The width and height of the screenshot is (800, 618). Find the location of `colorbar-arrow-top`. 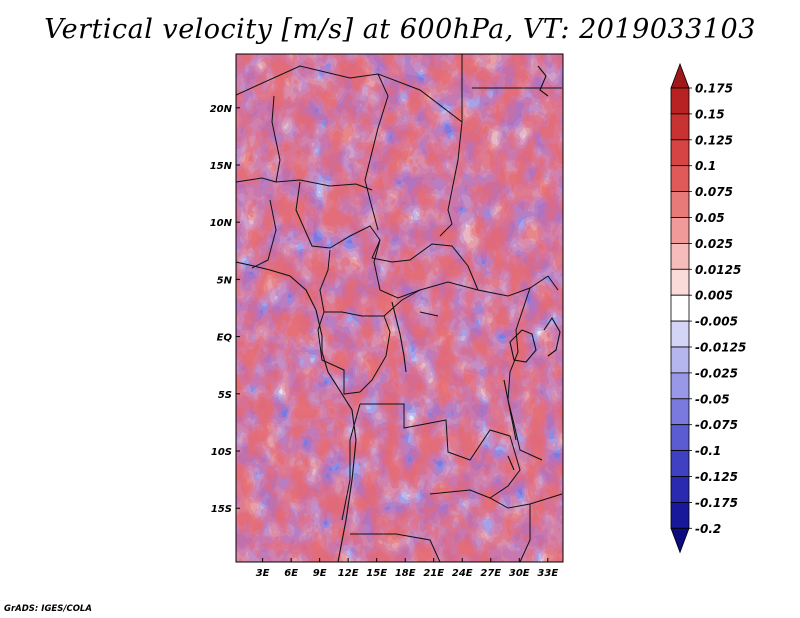

colorbar-arrow-top is located at coordinates (680, 75).